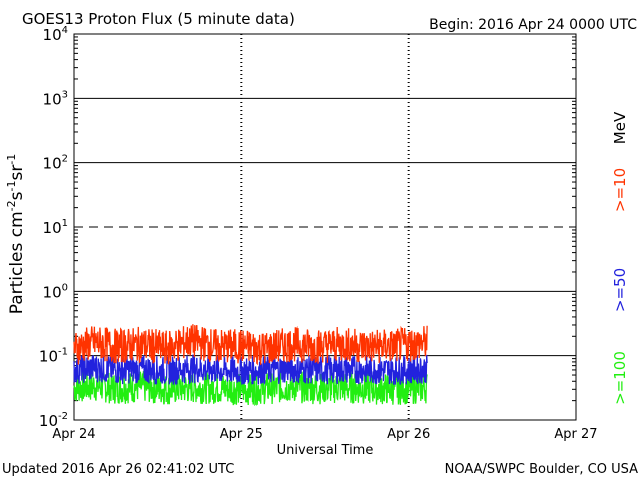  What do you see at coordinates (620, 290) in the screenshot?
I see `legend-ge50: >=50` at bounding box center [620, 290].